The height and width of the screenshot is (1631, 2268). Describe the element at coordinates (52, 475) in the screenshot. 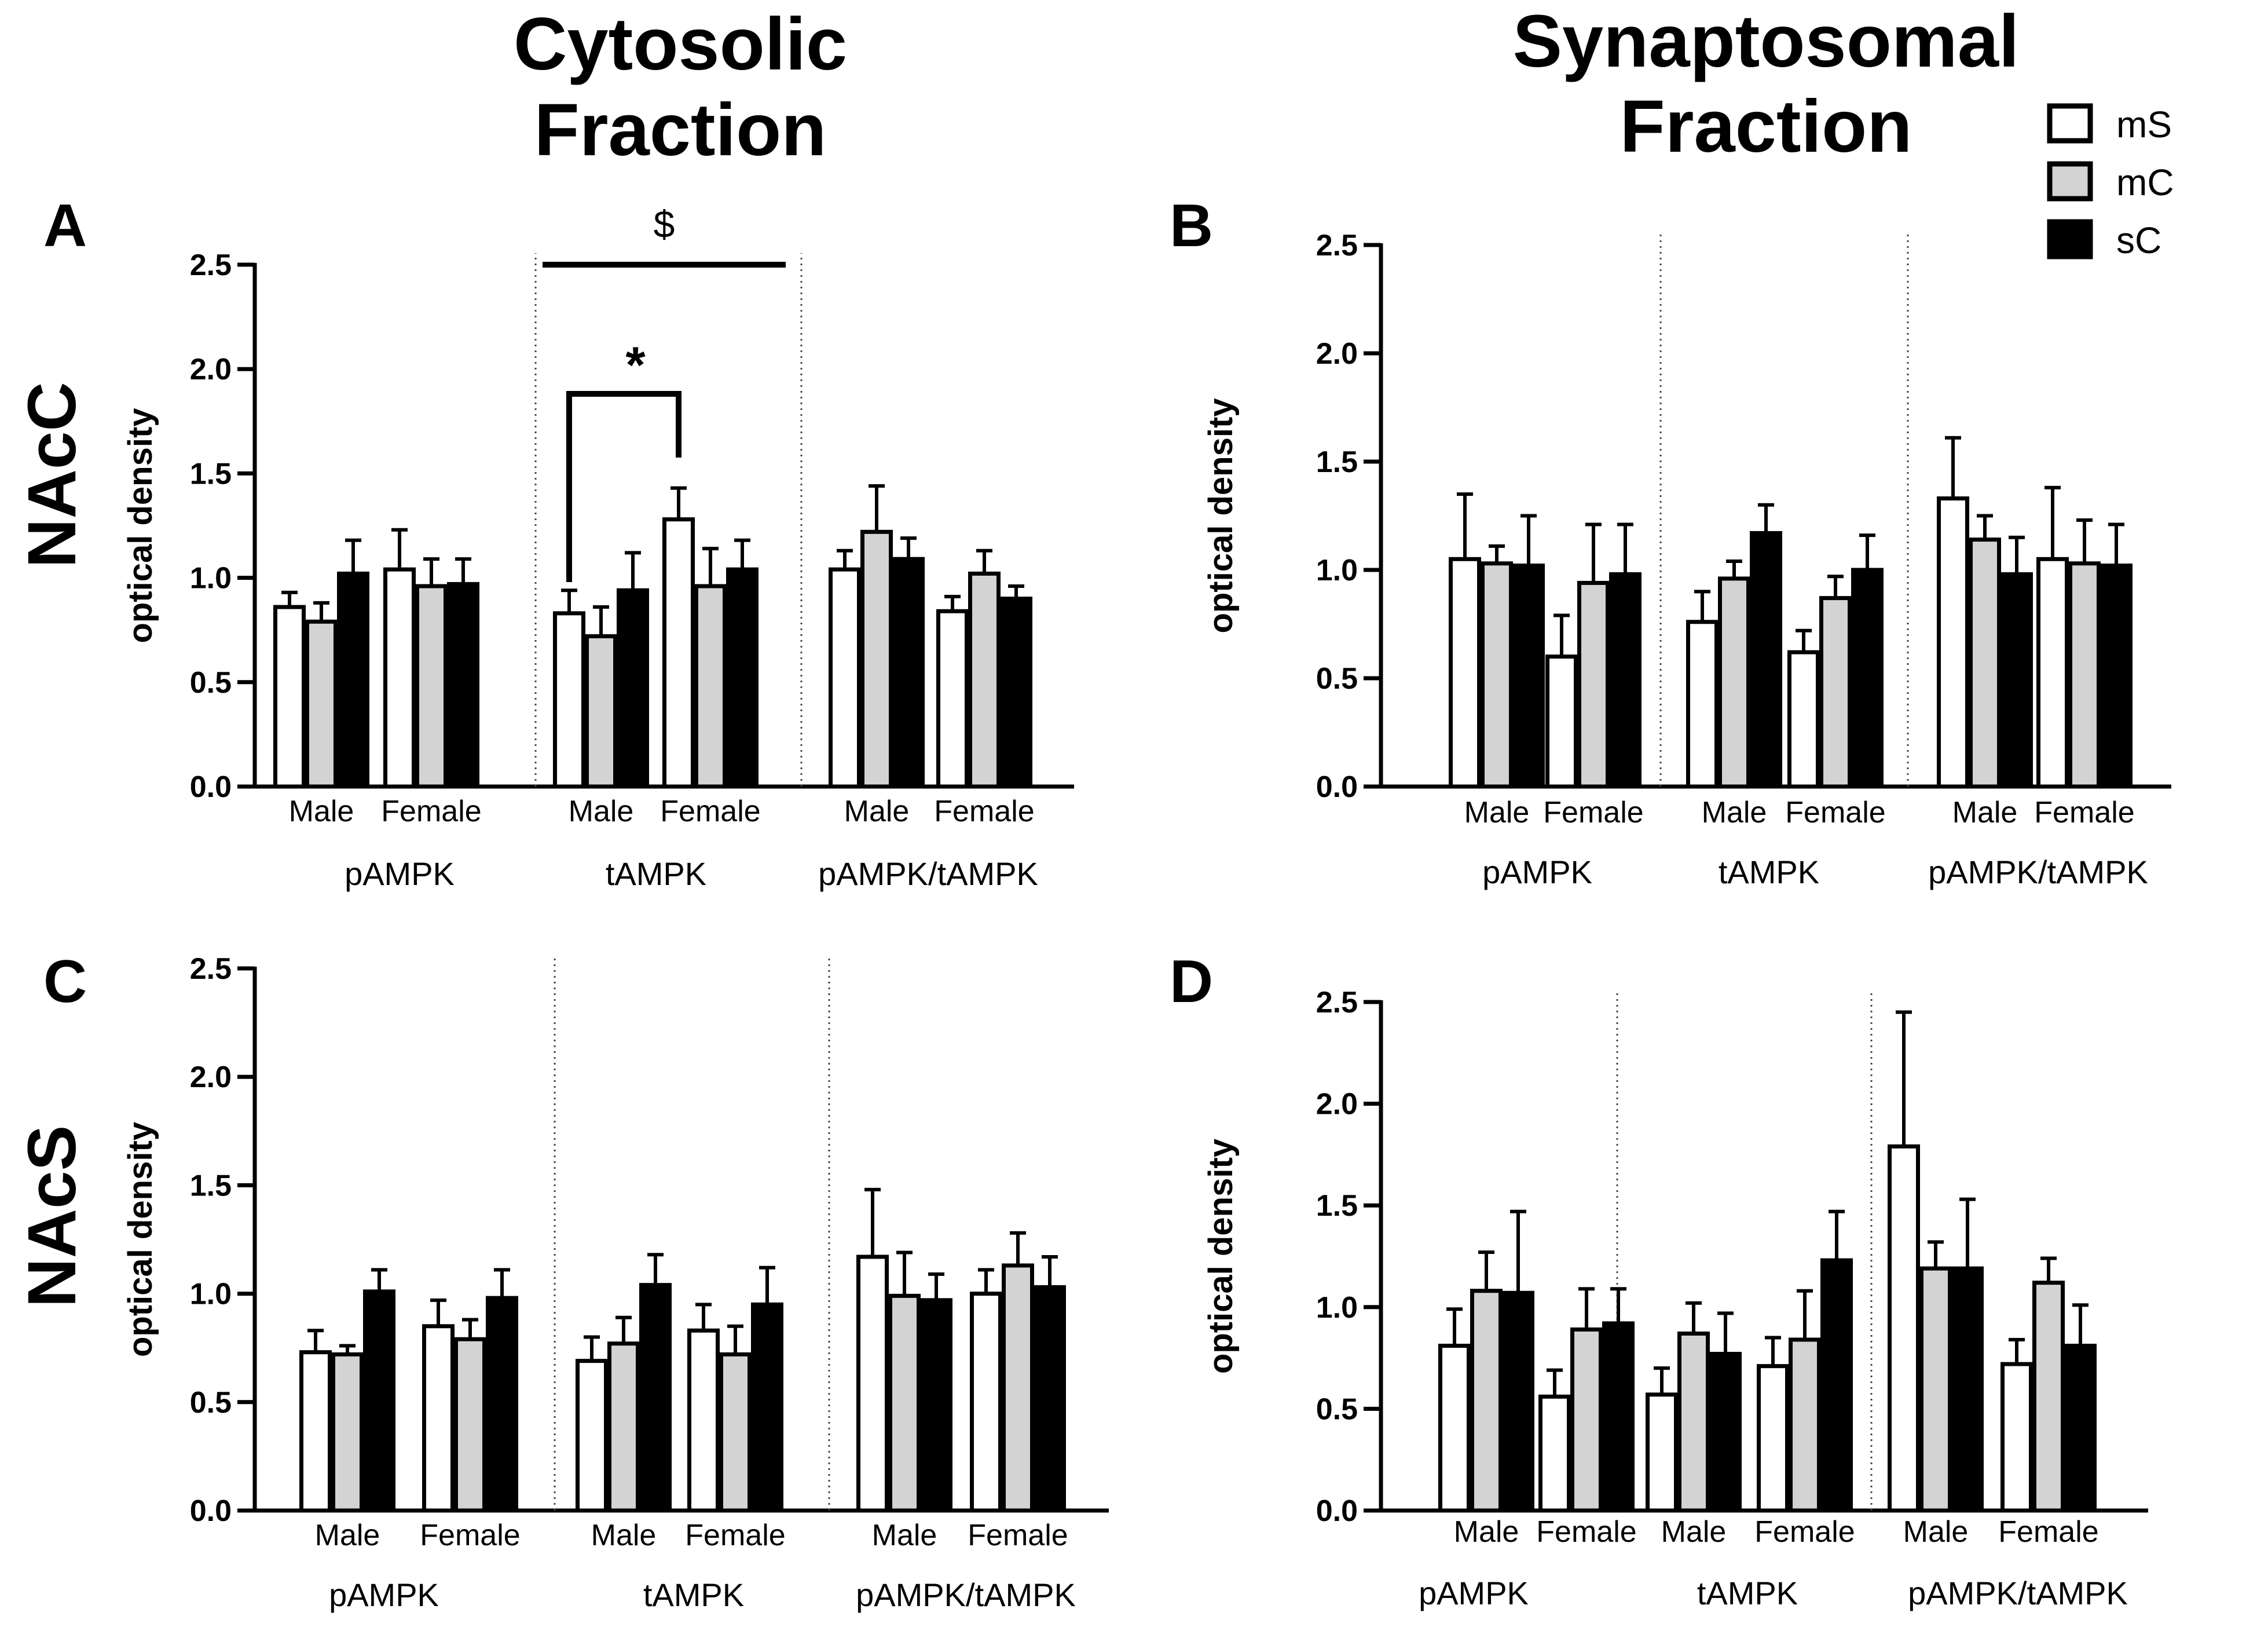

I see `row-label-nacc: NAcC` at that location.